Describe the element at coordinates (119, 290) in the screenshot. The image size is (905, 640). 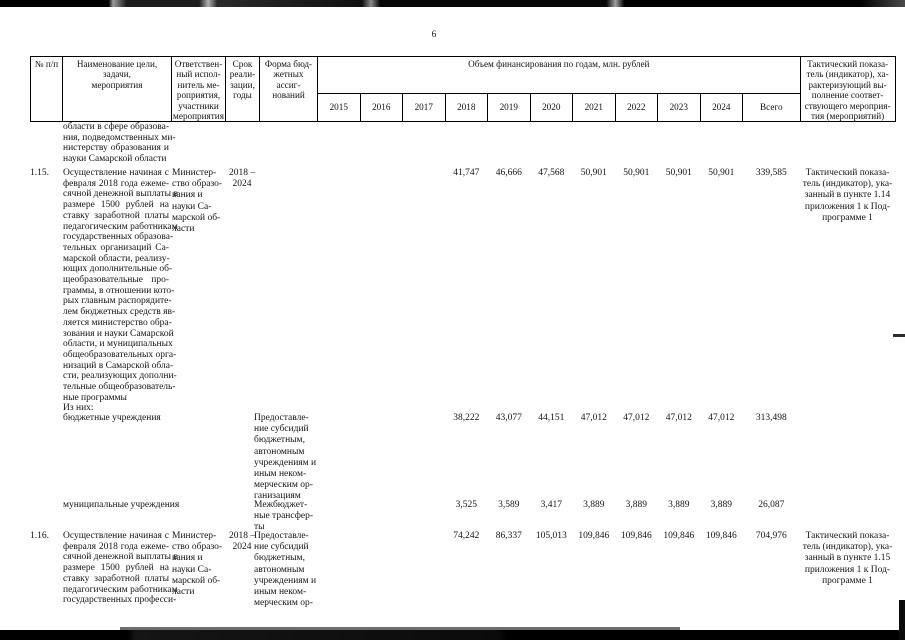
I see `measure-text-line: граммы, в отношении кото-` at that location.